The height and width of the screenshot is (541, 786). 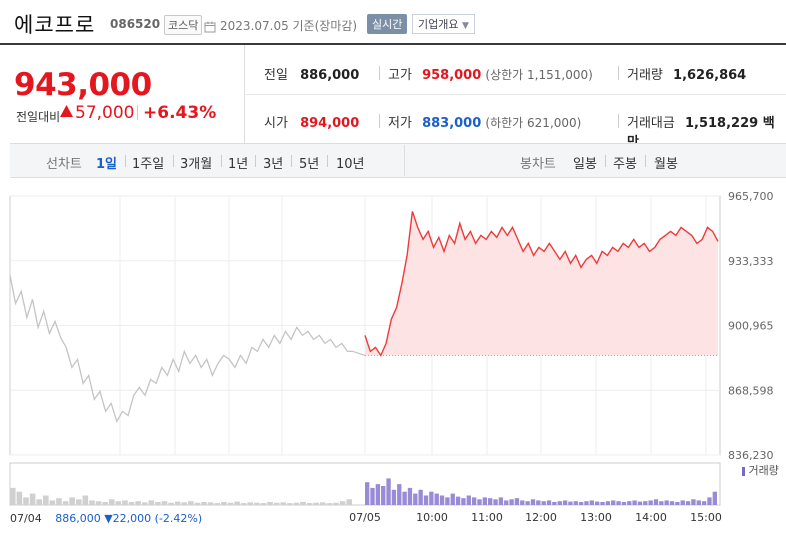 What do you see at coordinates (238, 164) in the screenshot?
I see `period-1y: 1년` at bounding box center [238, 164].